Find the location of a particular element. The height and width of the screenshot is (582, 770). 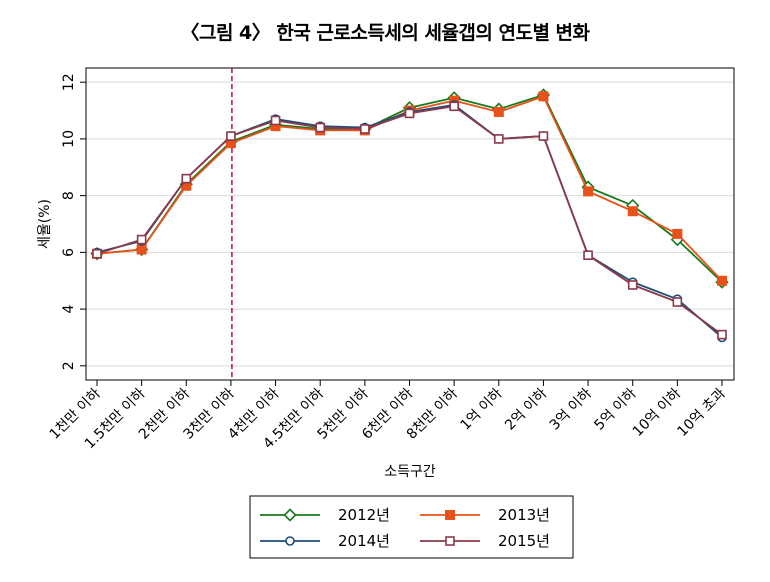

legend-box is located at coordinates (411, 527).